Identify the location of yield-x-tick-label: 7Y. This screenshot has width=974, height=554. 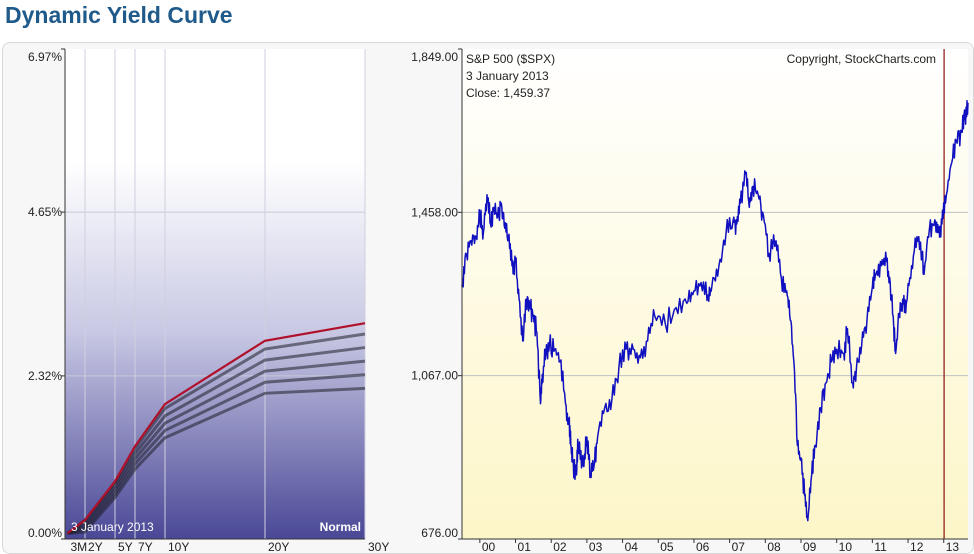
(145, 546).